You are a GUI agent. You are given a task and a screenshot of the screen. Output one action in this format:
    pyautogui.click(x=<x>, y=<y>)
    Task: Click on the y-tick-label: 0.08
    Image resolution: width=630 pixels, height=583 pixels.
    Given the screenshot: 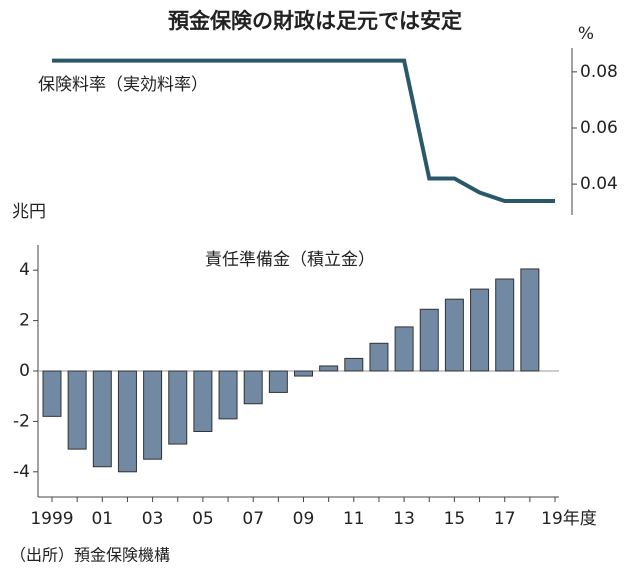 What is the action you would take?
    pyautogui.click(x=599, y=72)
    